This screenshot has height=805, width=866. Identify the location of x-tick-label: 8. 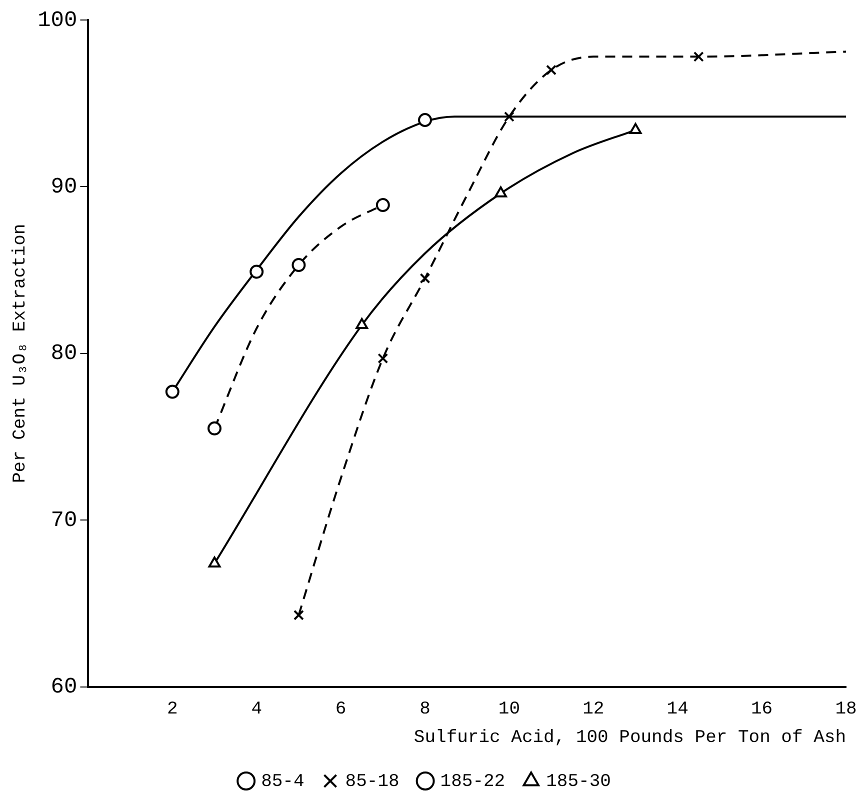
(425, 709).